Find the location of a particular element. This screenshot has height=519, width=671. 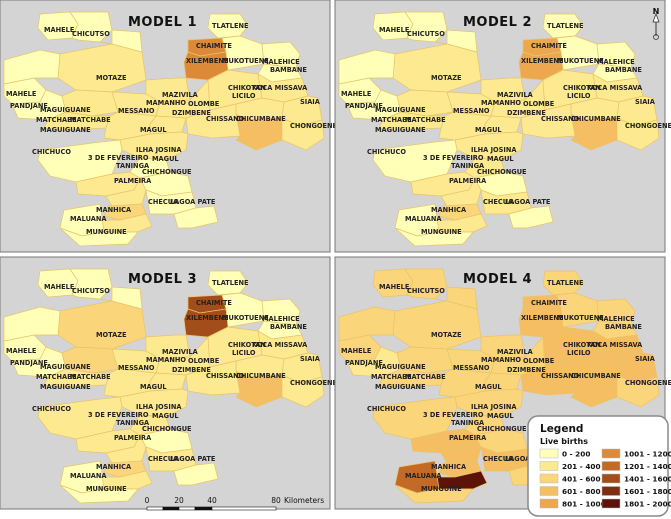

district-chicutso-s is located at coordinates (456, 41).